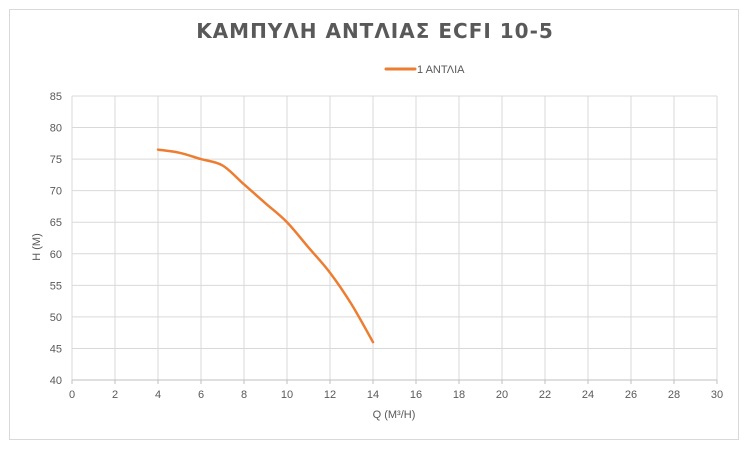 The width and height of the screenshot is (749, 450). I want to click on legend: 1 ΑΝΤΛΙΑ, so click(424, 70).